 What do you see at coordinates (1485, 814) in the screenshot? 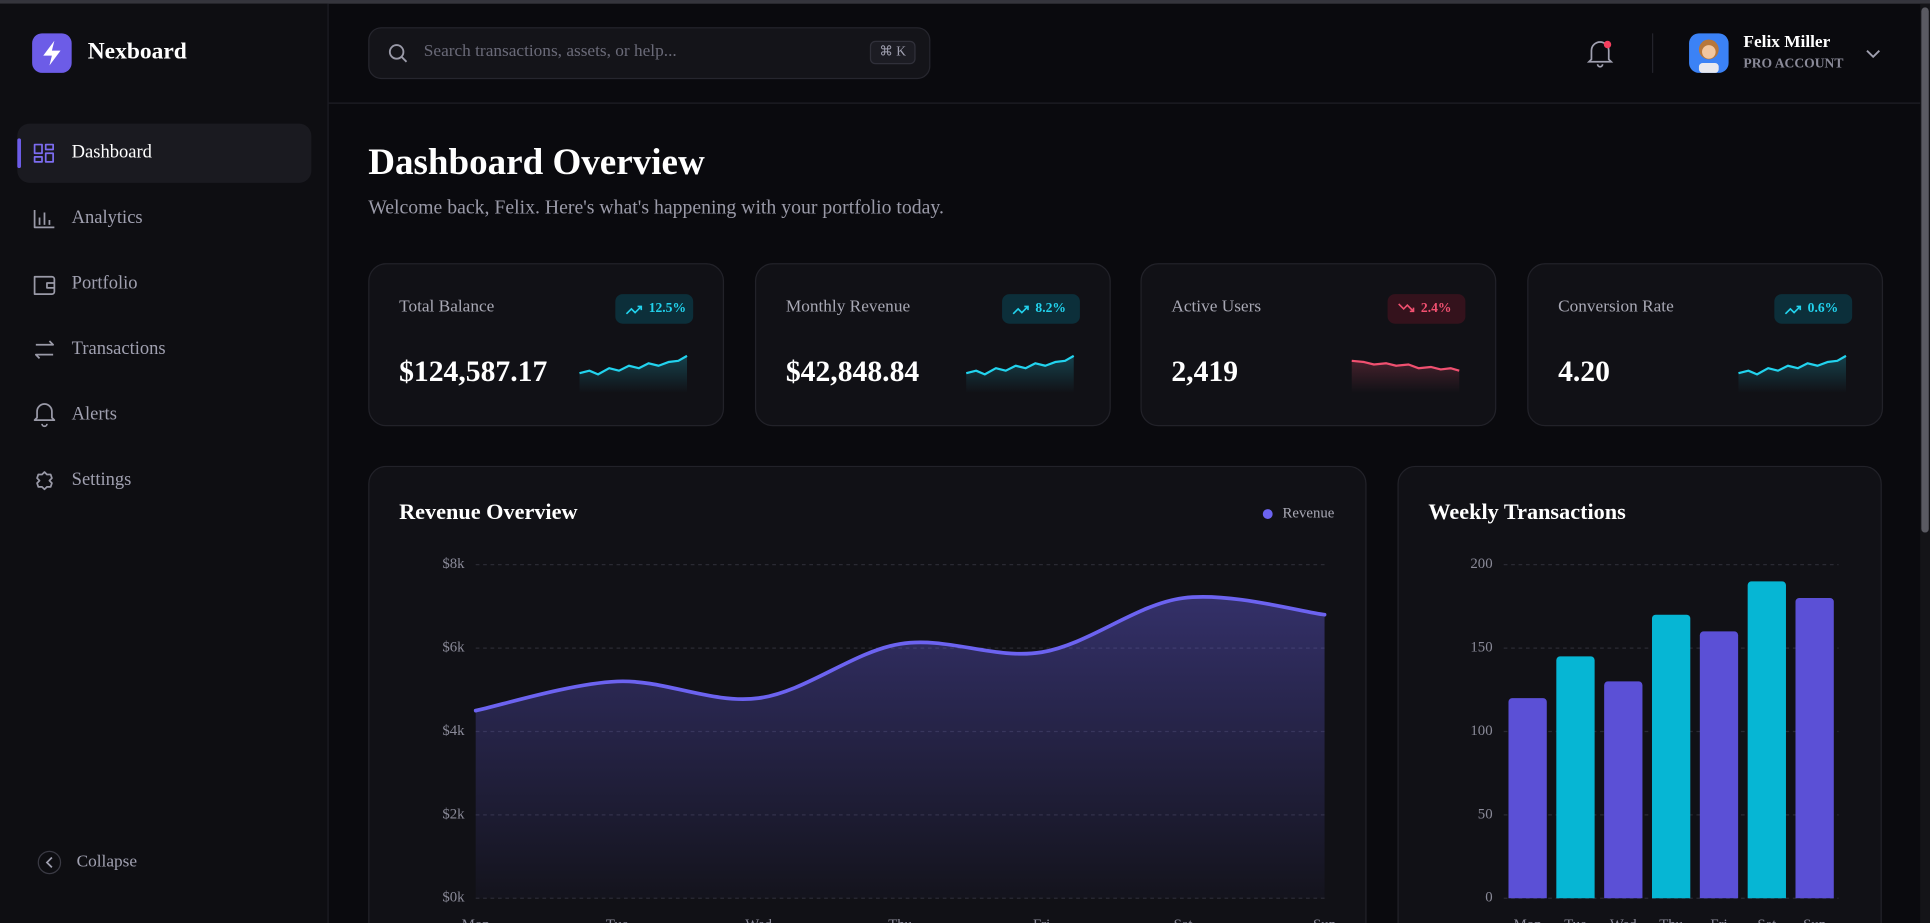
I see `y-tick-label: 50` at bounding box center [1485, 814].